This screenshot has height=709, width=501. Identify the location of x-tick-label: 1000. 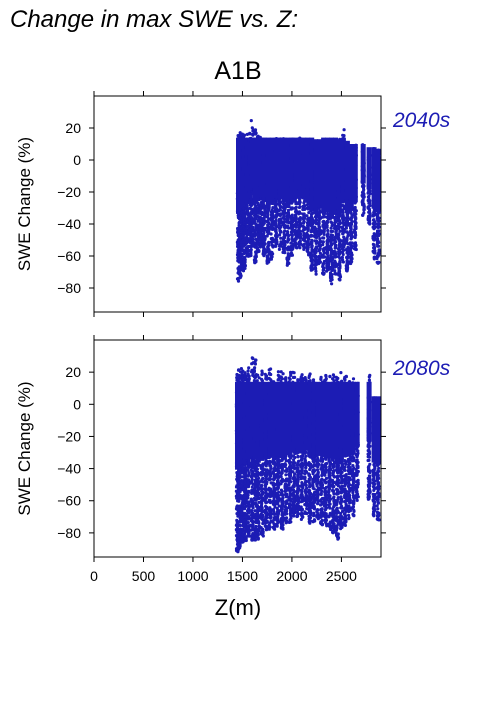
(192, 576).